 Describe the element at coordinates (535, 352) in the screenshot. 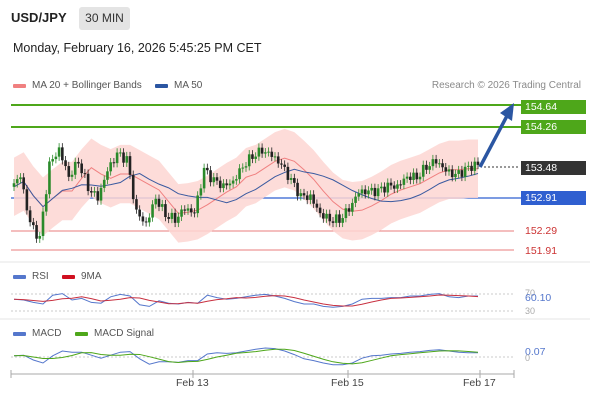

I see `macd-value-label: 0.07` at that location.